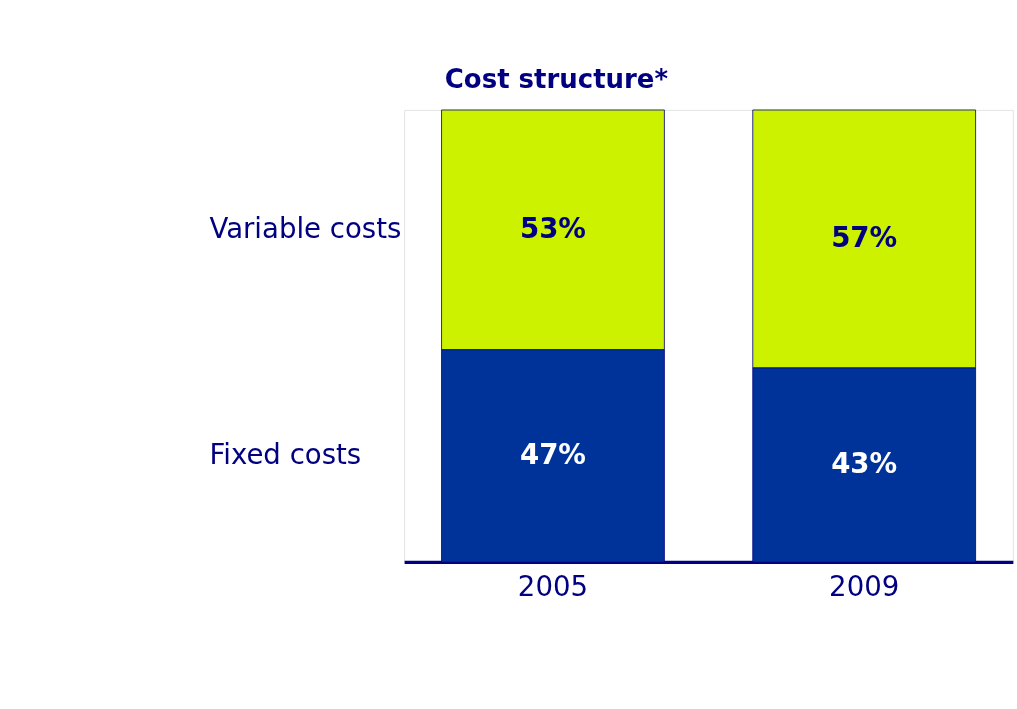 This screenshot has height=709, width=1017. What do you see at coordinates (864, 237) in the screenshot?
I see `data-label: 57%` at bounding box center [864, 237].